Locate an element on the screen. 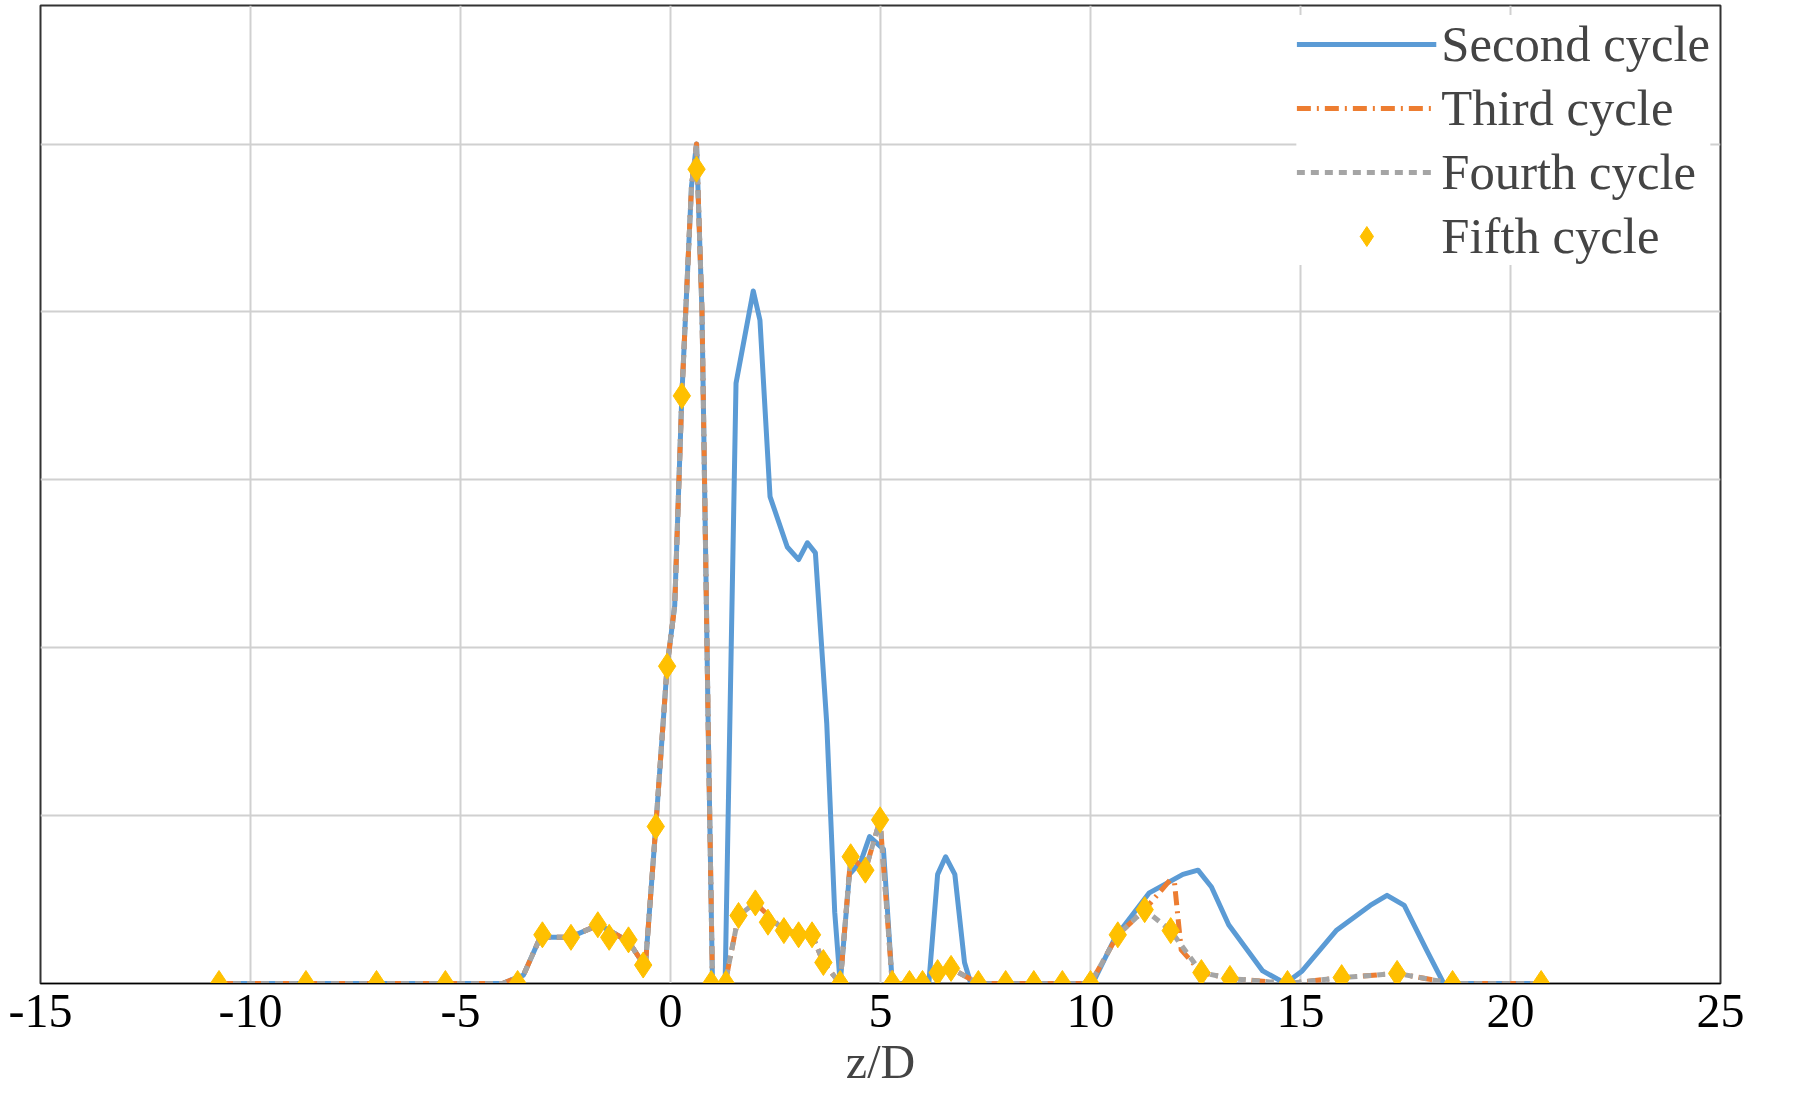 This screenshot has width=1794, height=1117. x-tick-label: -5 is located at coordinates (460, 1010).